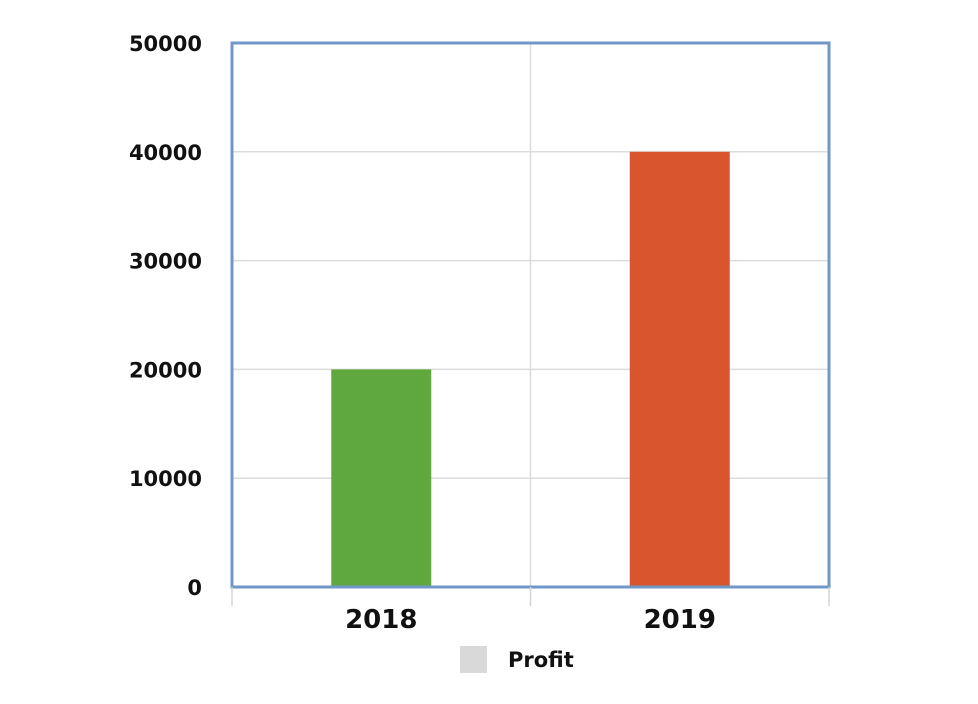  I want to click on y-tick-label-layer: 0 10000 20000 30000 40000 50000, so click(165, 316).